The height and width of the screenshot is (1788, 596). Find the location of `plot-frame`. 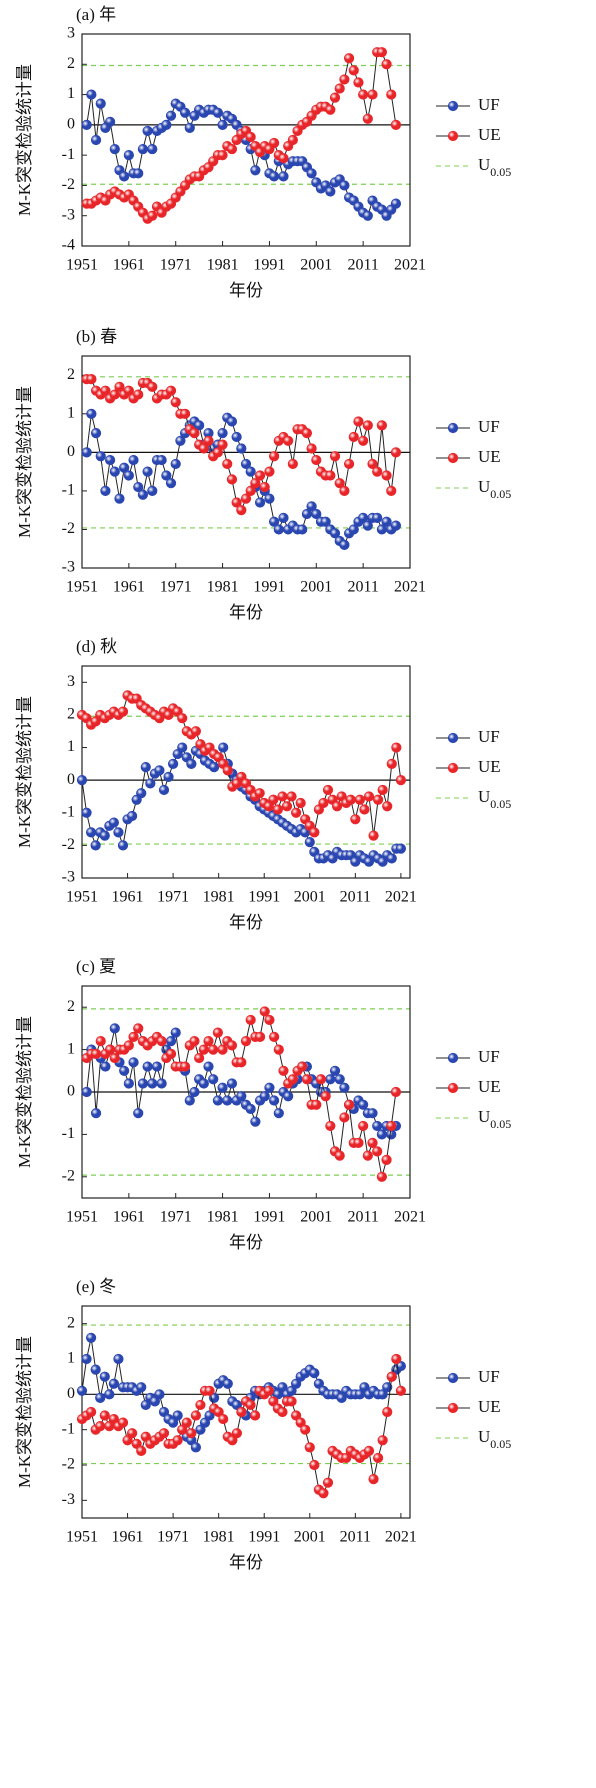

plot-frame is located at coordinates (246, 462).